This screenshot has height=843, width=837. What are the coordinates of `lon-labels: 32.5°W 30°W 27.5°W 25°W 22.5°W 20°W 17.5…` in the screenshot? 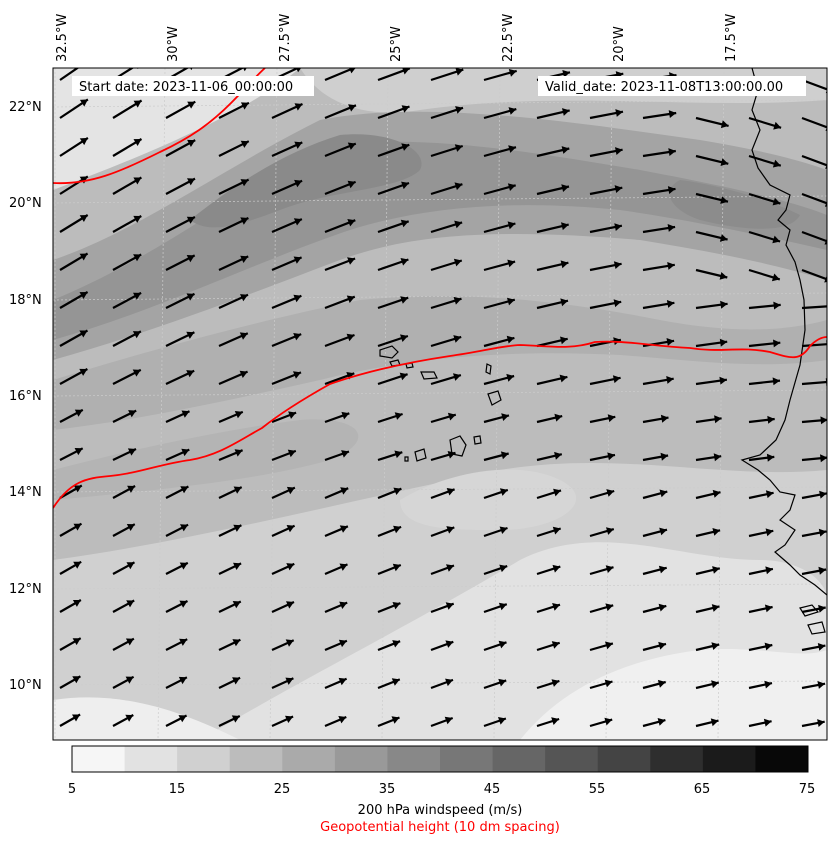 It's located at (397, 38).